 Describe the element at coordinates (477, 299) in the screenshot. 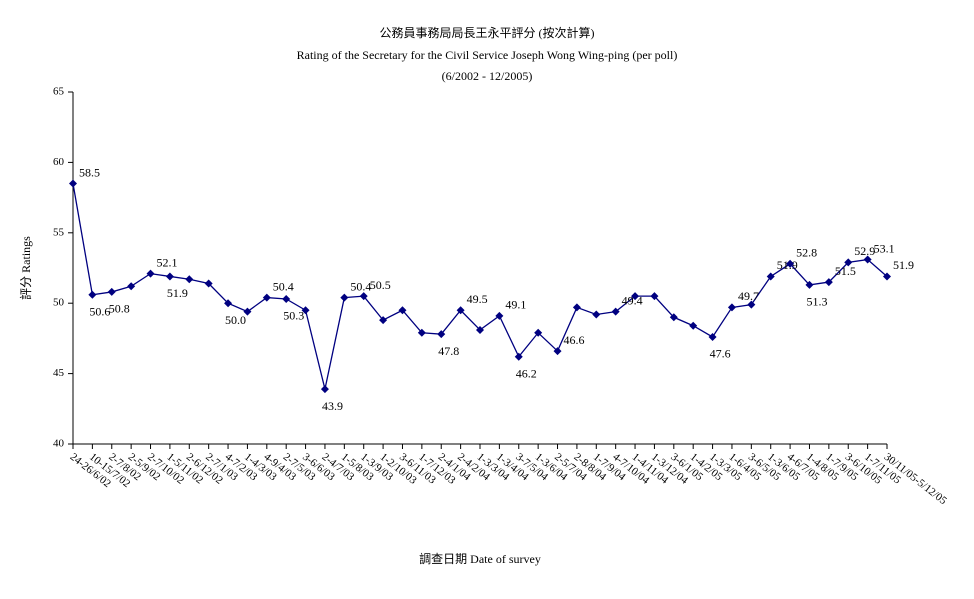

I see `data-label: 49.5` at that location.